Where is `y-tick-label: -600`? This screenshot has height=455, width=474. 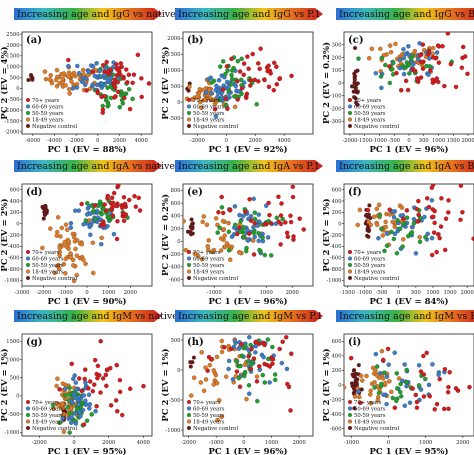 y-tick-label: -600 is located at coordinates (336, 430).